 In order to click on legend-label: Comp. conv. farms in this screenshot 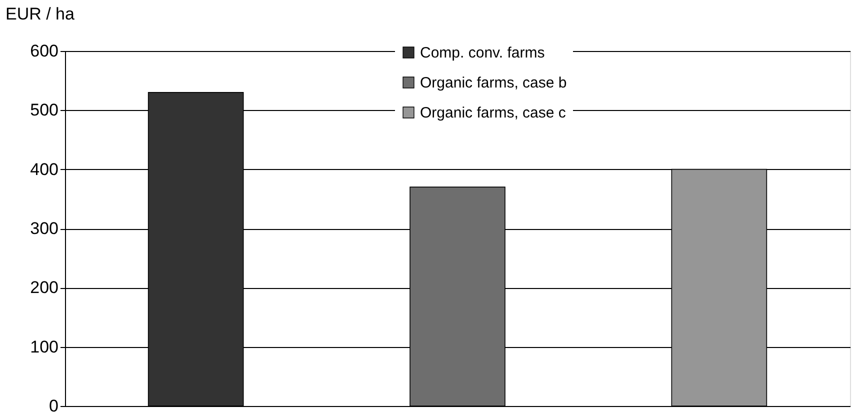, I will do `click(482, 53)`.